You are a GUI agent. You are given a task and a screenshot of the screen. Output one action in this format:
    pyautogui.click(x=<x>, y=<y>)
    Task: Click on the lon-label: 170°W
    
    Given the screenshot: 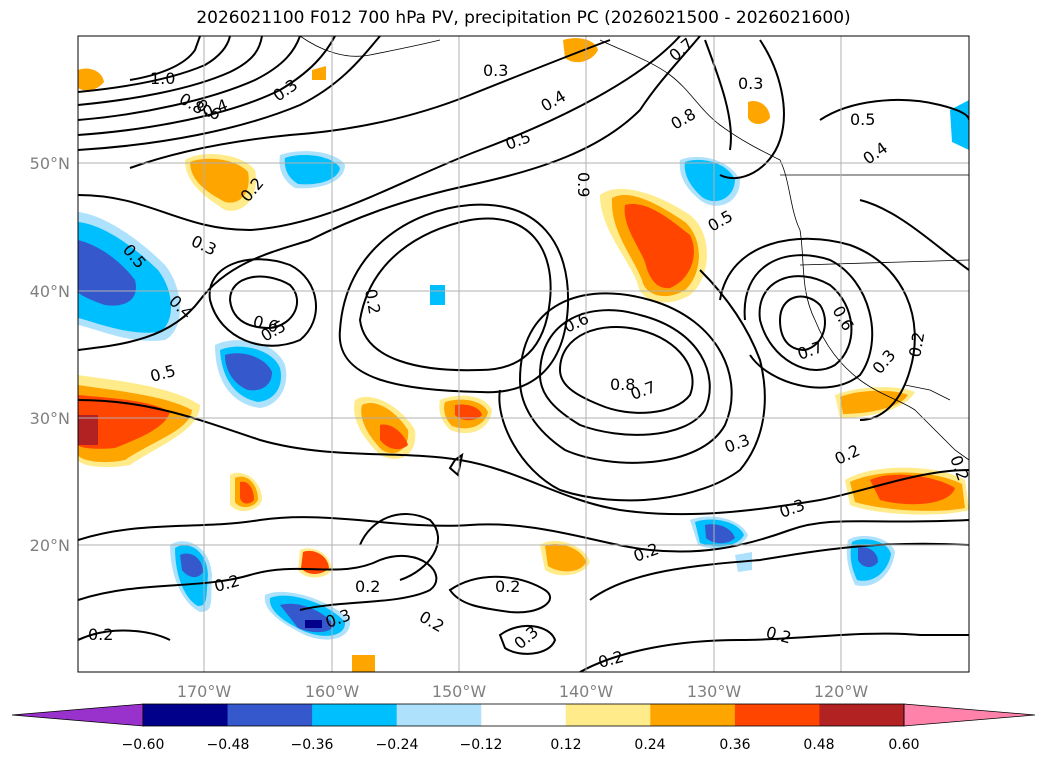 What is the action you would take?
    pyautogui.click(x=204, y=691)
    